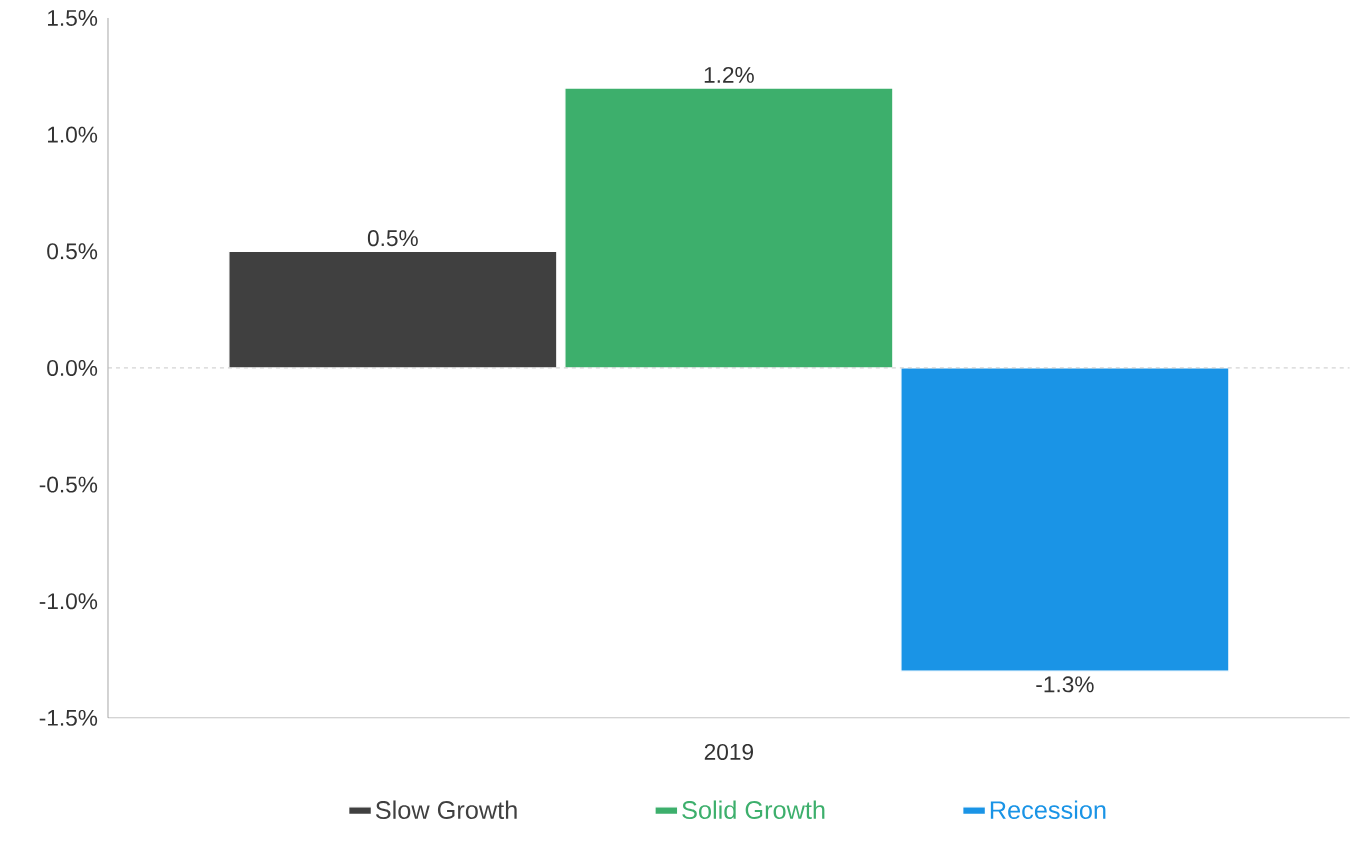 The width and height of the screenshot is (1350, 849). What do you see at coordinates (729, 74) in the screenshot?
I see `data-label: 1.2%` at bounding box center [729, 74].